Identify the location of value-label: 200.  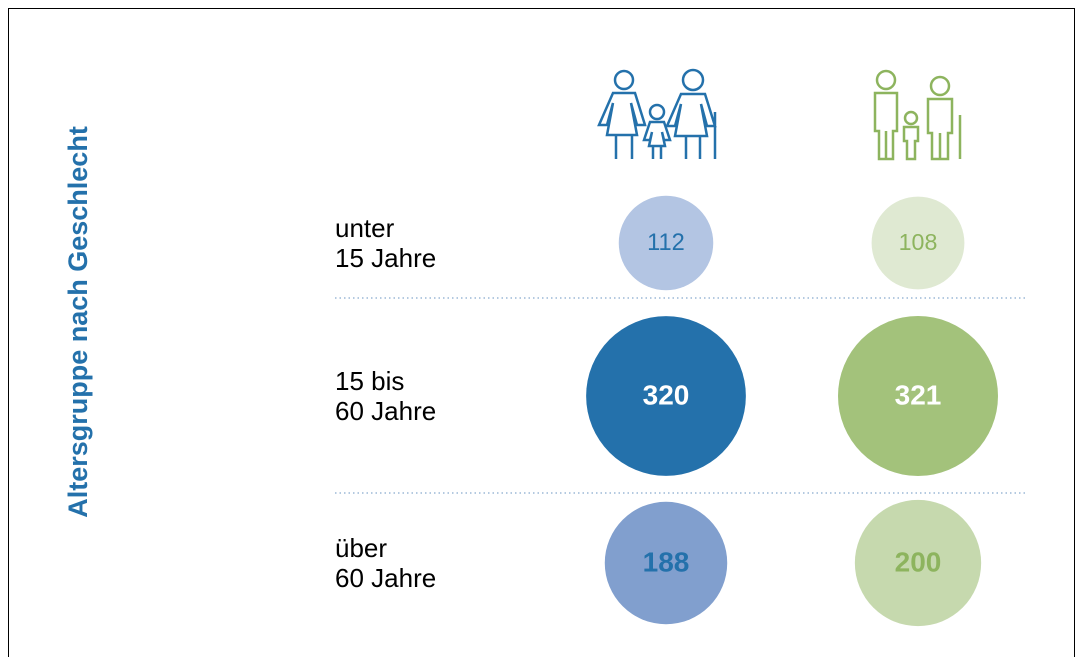
(918, 561).